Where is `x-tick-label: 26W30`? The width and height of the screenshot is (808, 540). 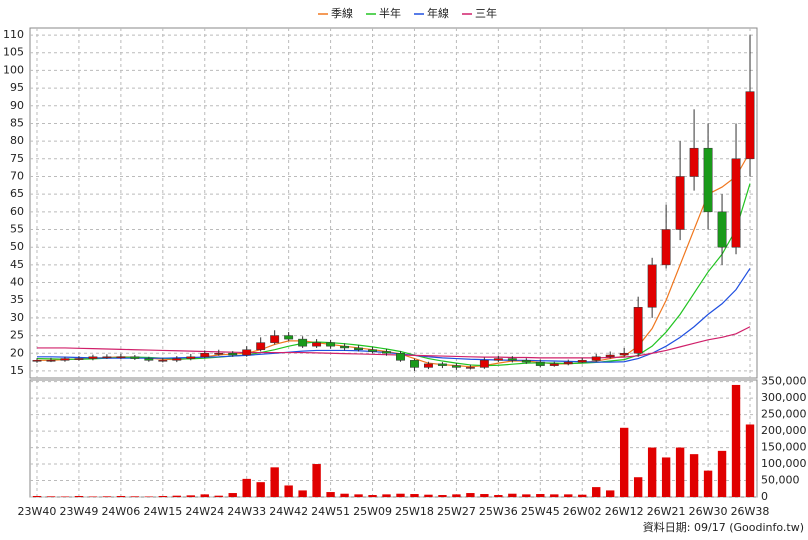
x-tick-label: 26W30 is located at coordinates (708, 511).